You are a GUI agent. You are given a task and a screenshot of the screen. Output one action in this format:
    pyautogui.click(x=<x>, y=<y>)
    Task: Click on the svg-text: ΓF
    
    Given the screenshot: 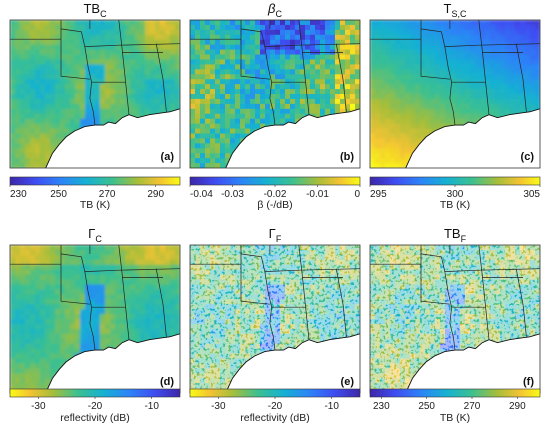 What is the action you would take?
    pyautogui.click(x=275, y=235)
    